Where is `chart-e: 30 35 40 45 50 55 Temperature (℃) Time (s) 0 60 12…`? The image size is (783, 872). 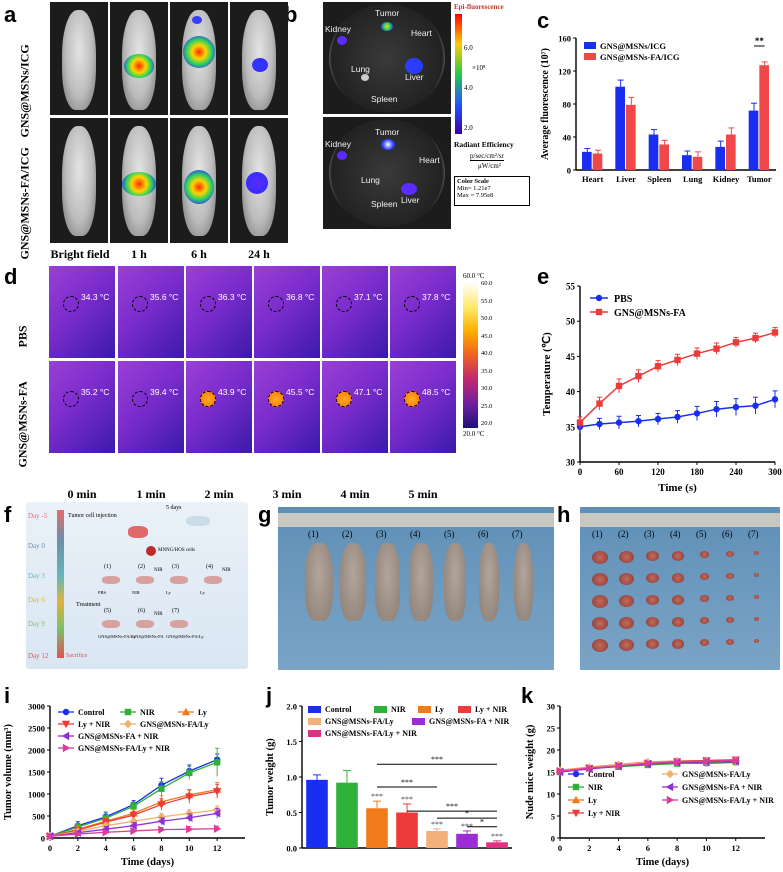
chart-e: 30 35 40 45 50 55 Temperature (℃) Time (s) 0 60 12… is located at coordinates (661, 388).